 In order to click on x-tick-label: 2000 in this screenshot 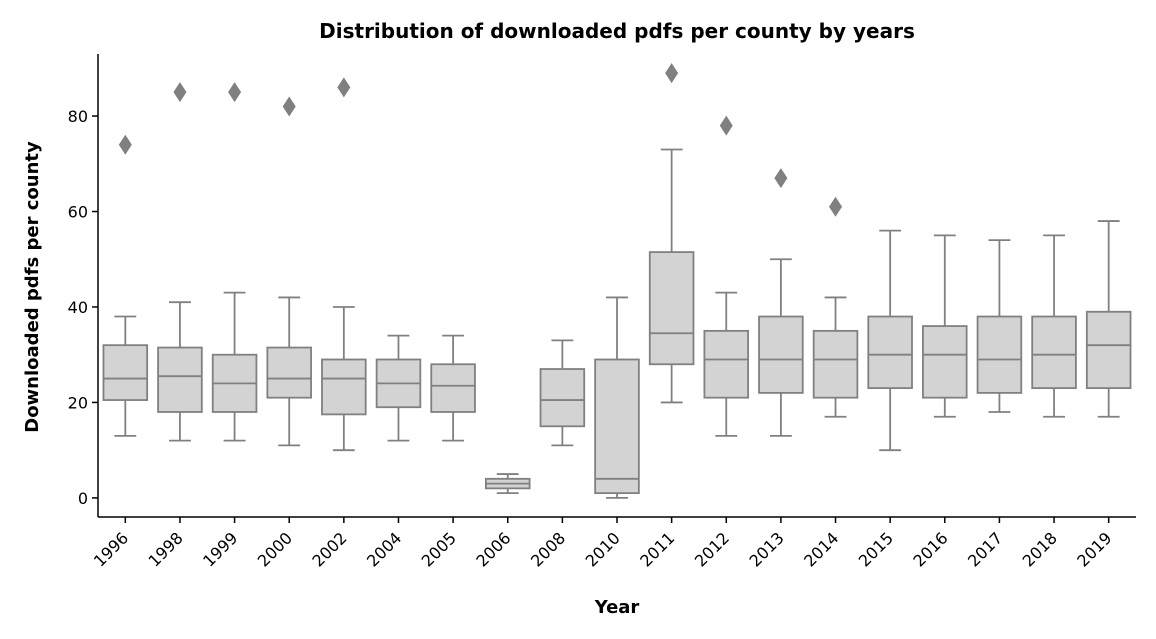, I will do `click(275, 549)`.